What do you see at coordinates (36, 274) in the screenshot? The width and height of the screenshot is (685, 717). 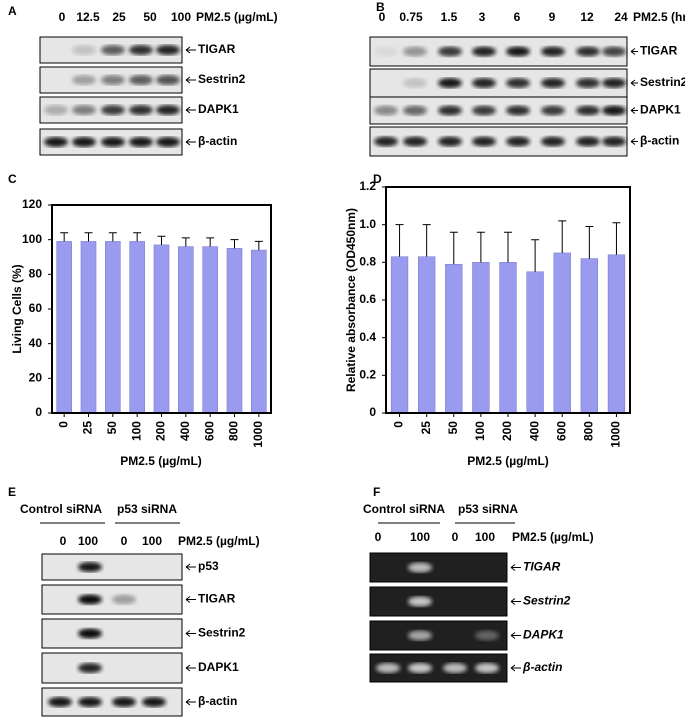 I see `y-tick-label: 80` at bounding box center [36, 274].